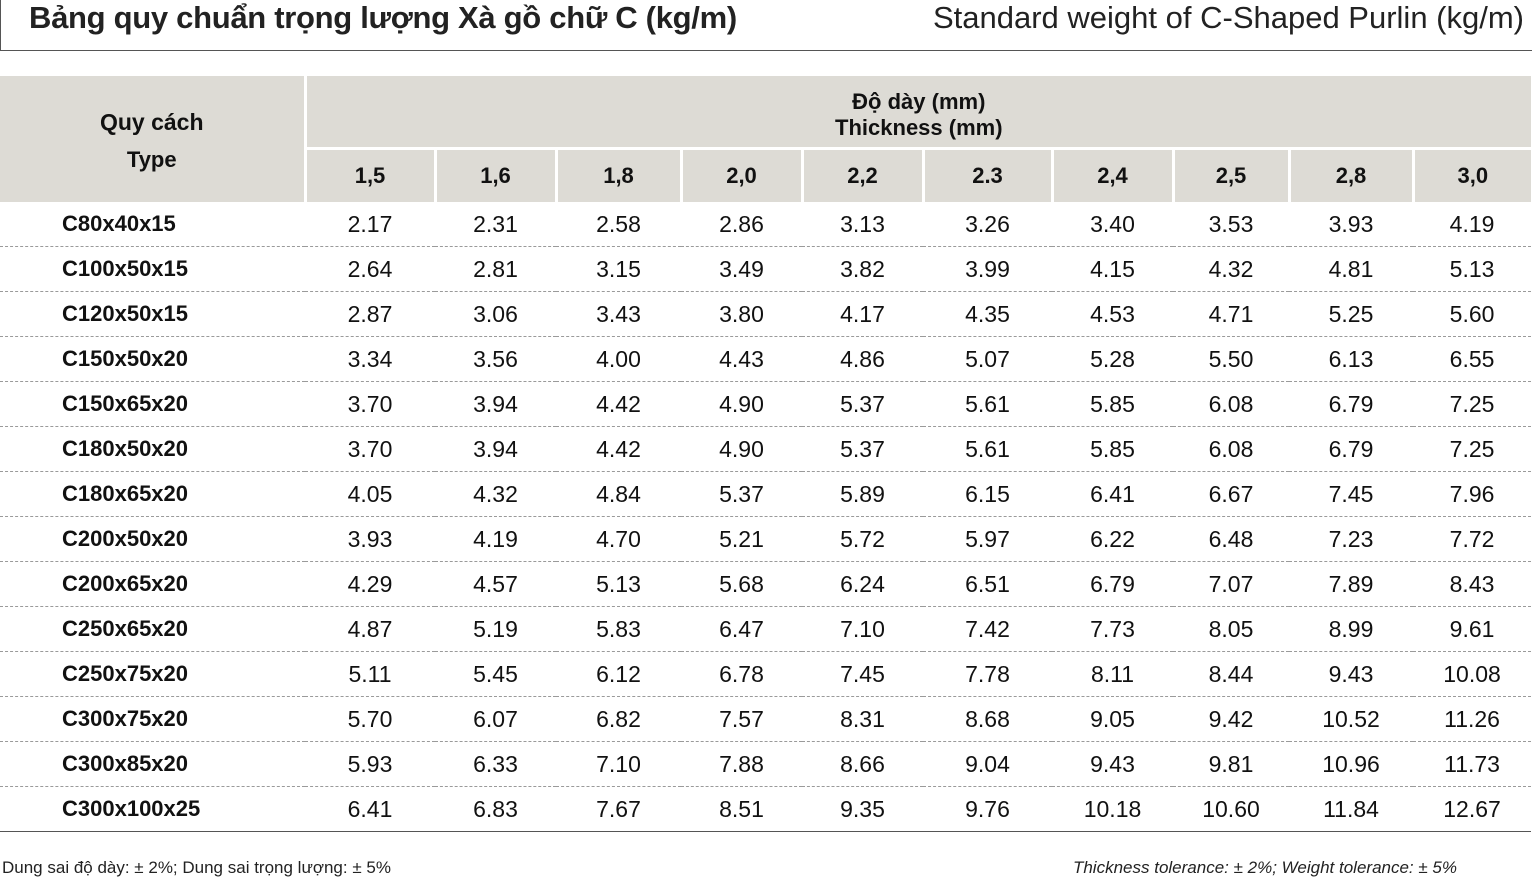  What do you see at coordinates (1351, 539) in the screenshot?
I see `weight-cell: 7.23` at bounding box center [1351, 539].